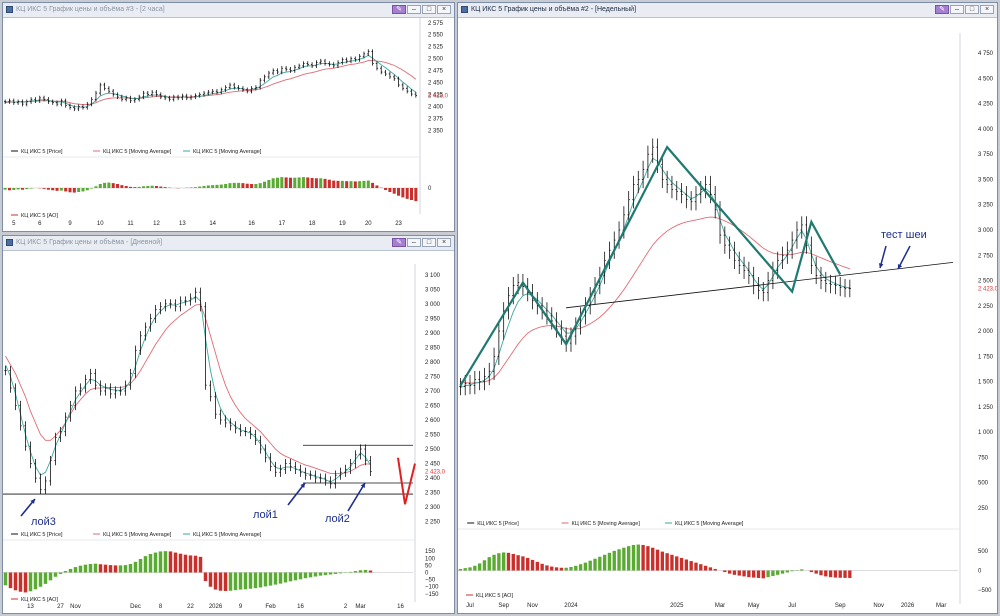  What do you see at coordinates (211, 81) in the screenshot?
I see `ma-teal-line` at bounding box center [211, 81].